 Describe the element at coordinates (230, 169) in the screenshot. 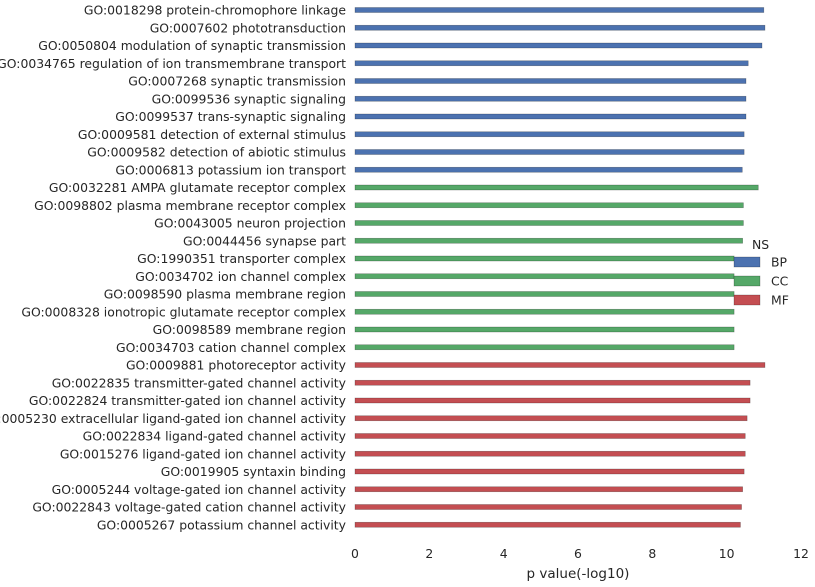

I see `category-label: GO:0006813 potassium ion transport` at that location.